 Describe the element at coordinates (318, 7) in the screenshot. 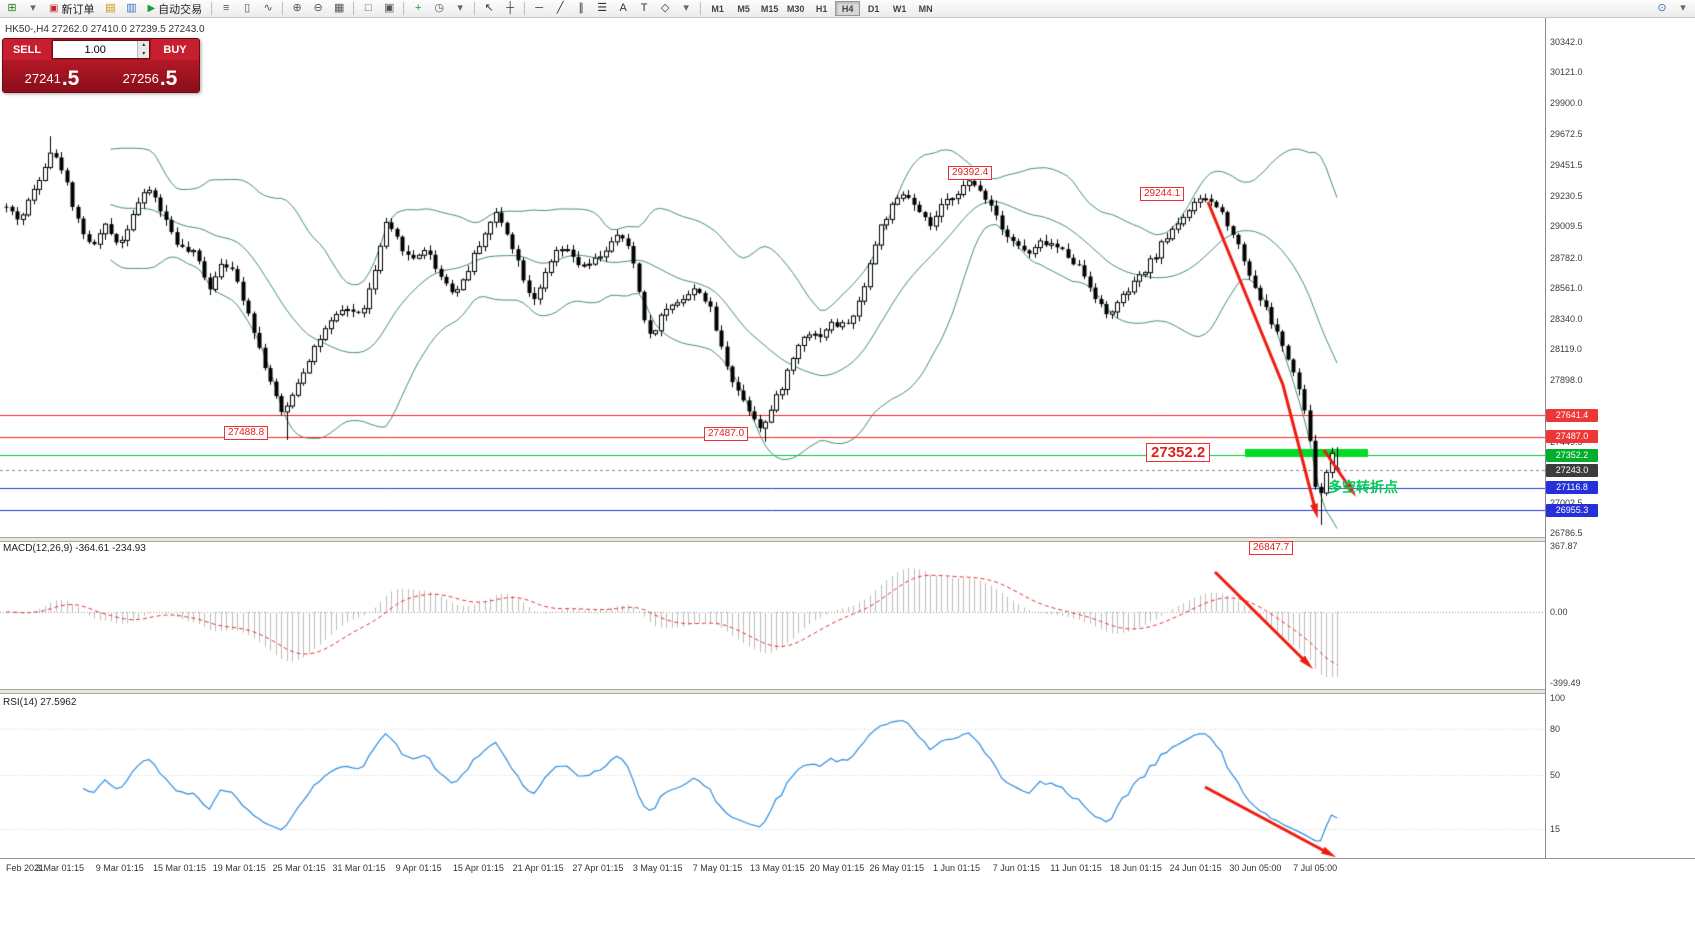

I see `zoom-out-icon: ⊖` at that location.